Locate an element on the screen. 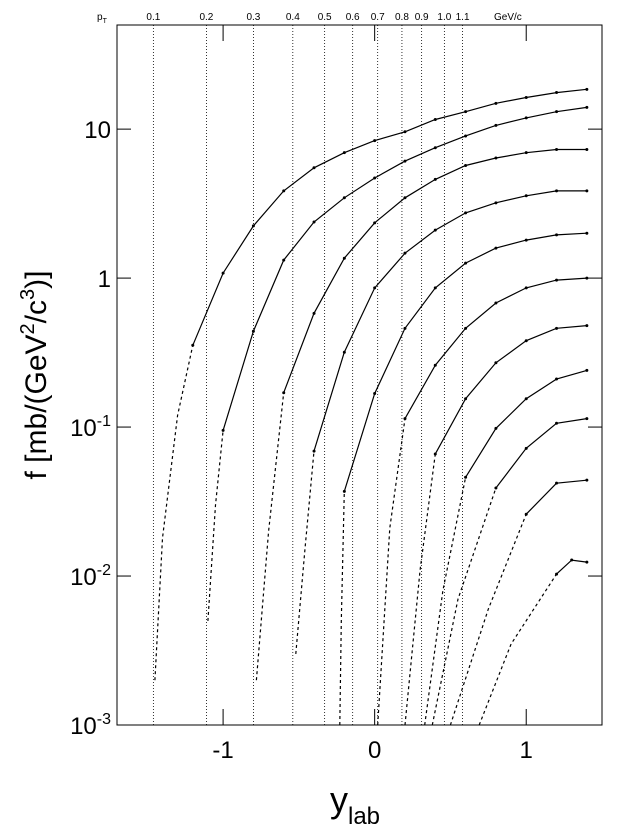 Image resolution: width=627 pixels, height=834 pixels. pt-label: 0.5 is located at coordinates (325, 17).